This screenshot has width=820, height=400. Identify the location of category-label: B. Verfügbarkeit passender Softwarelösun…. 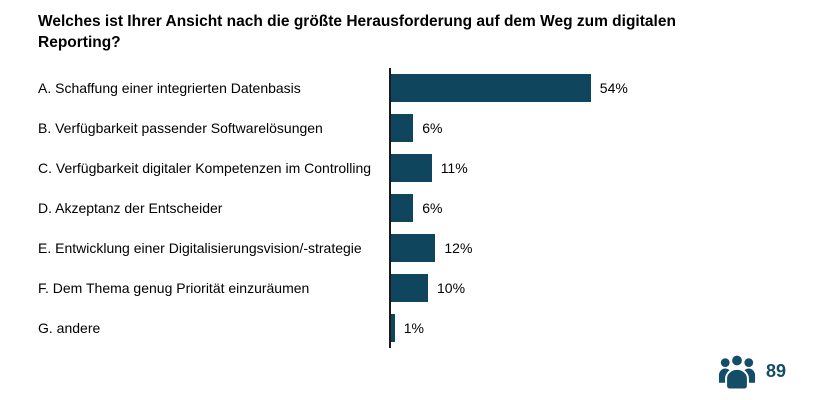
(180, 128).